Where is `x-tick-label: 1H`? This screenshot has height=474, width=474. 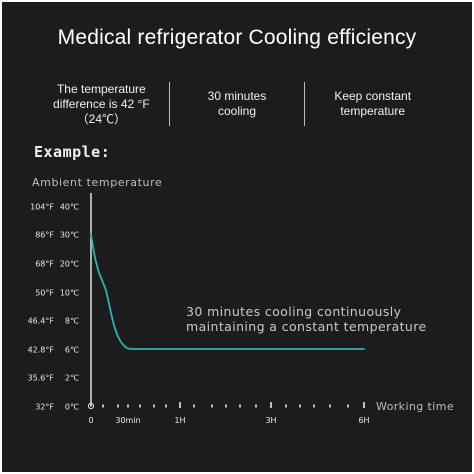
x-tick-label: 1H is located at coordinates (179, 420).